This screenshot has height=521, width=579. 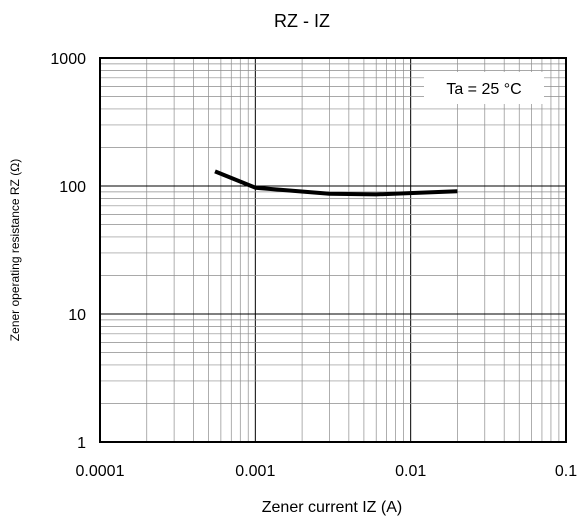 What do you see at coordinates (332, 507) in the screenshot?
I see `x-axis-label: Zener current IZ (A)` at bounding box center [332, 507].